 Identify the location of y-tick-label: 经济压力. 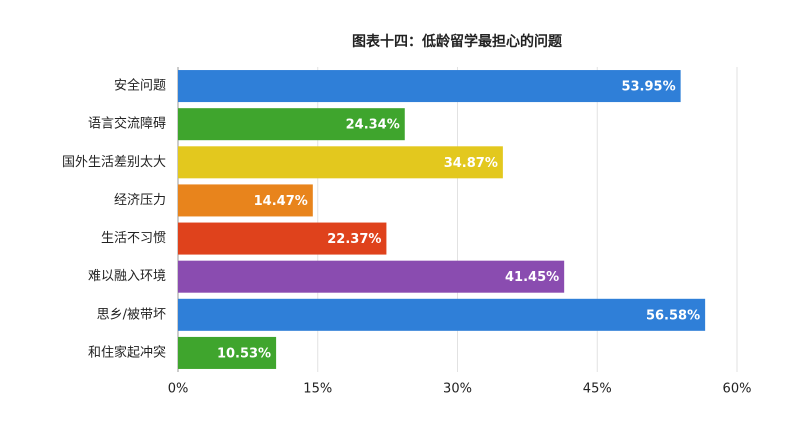
(140, 200).